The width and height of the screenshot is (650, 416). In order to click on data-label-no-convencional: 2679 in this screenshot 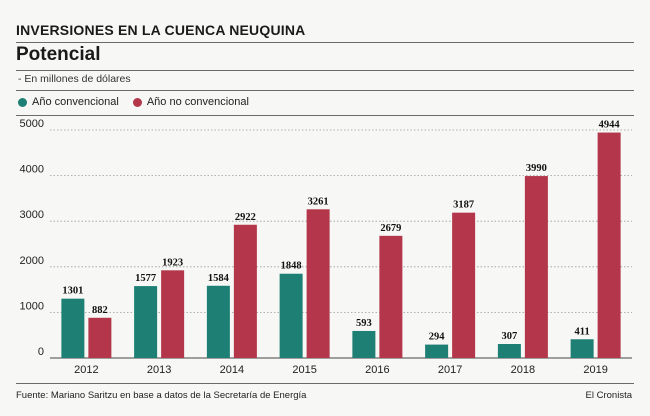, I will do `click(390, 228)`.